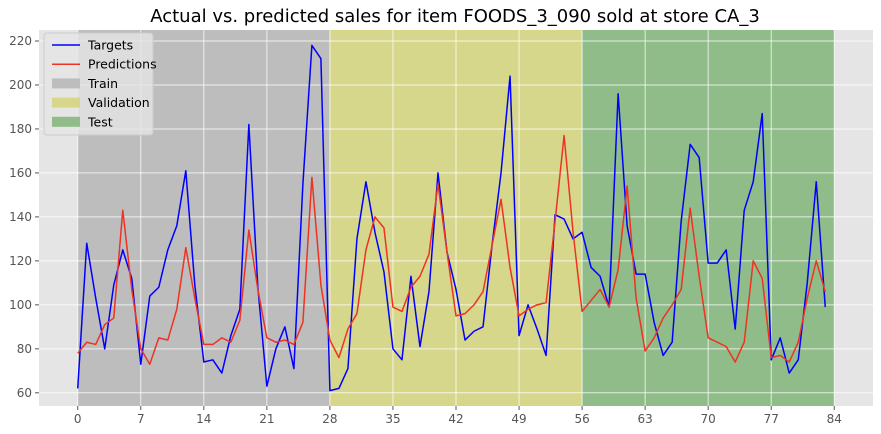 The width and height of the screenshot is (881, 434). What do you see at coordinates (20, 41) in the screenshot?
I see `y-tick-label: 220` at bounding box center [20, 41].